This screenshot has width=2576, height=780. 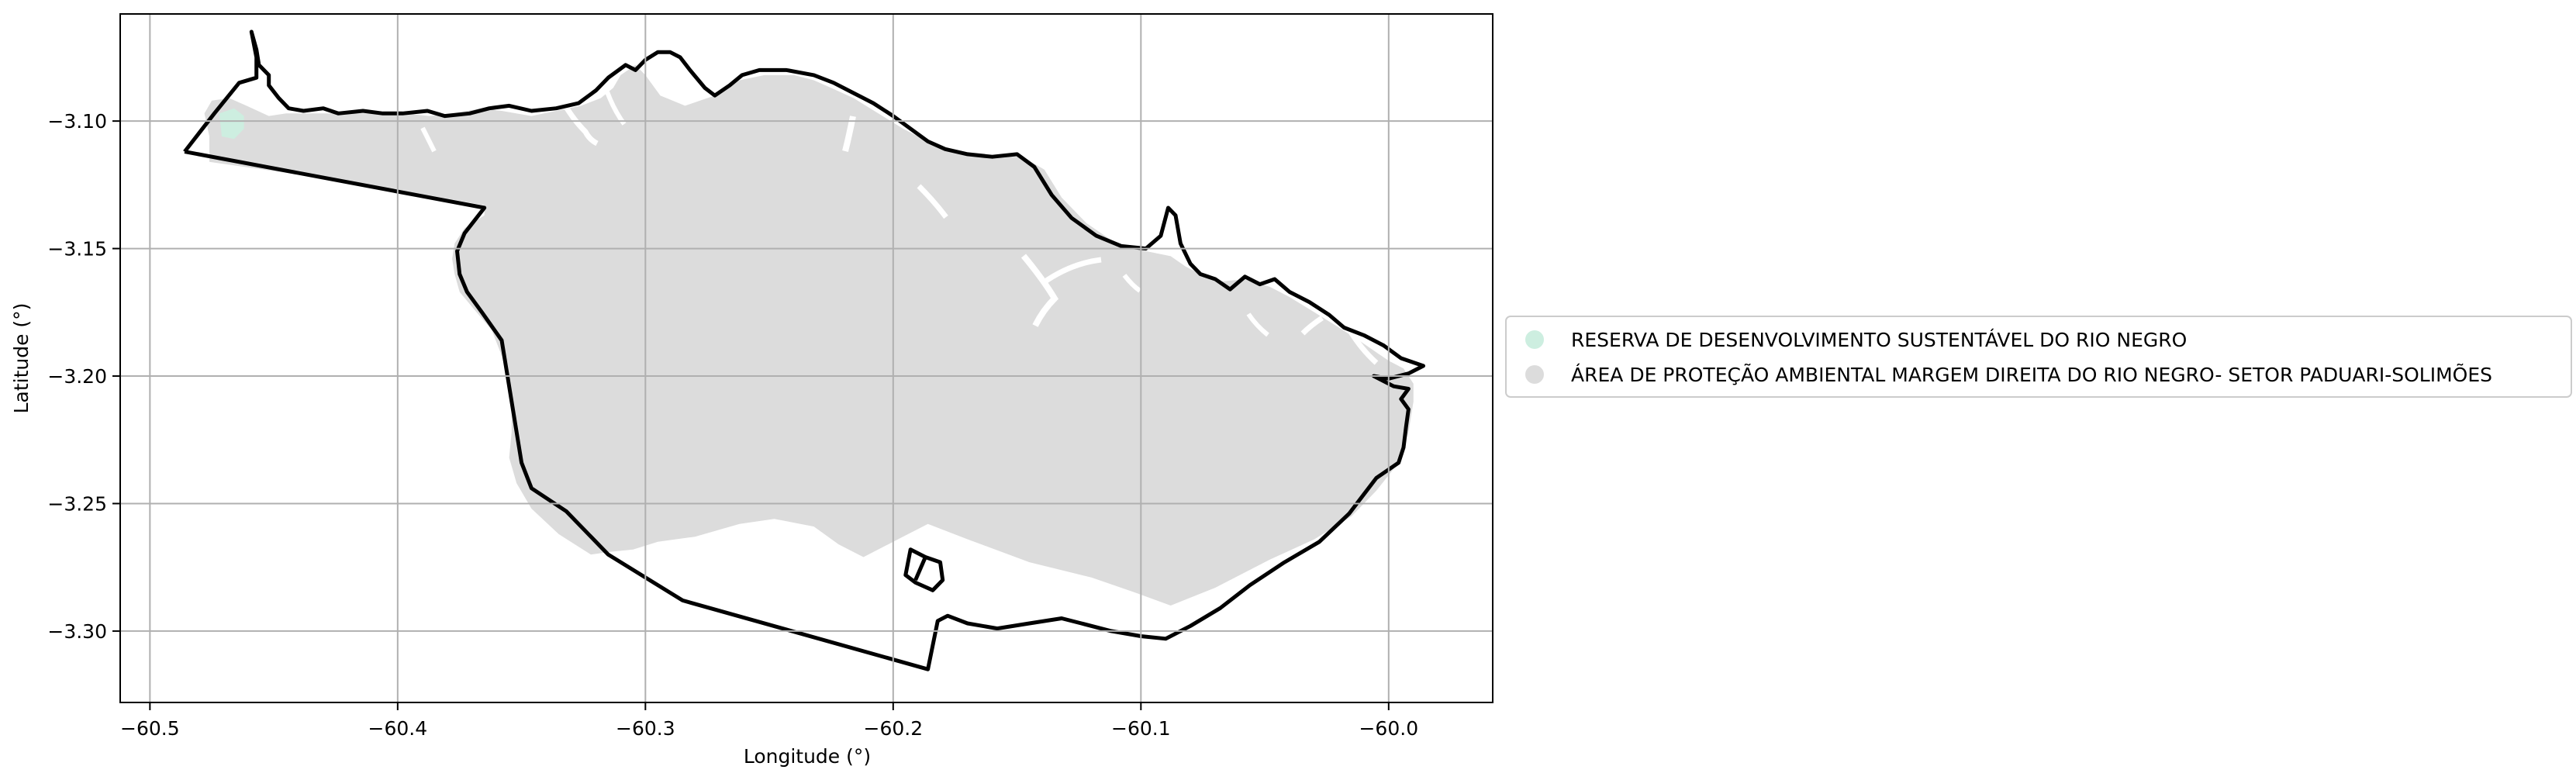 What do you see at coordinates (900, 225) in the screenshot?
I see `river-channels` at bounding box center [900, 225].